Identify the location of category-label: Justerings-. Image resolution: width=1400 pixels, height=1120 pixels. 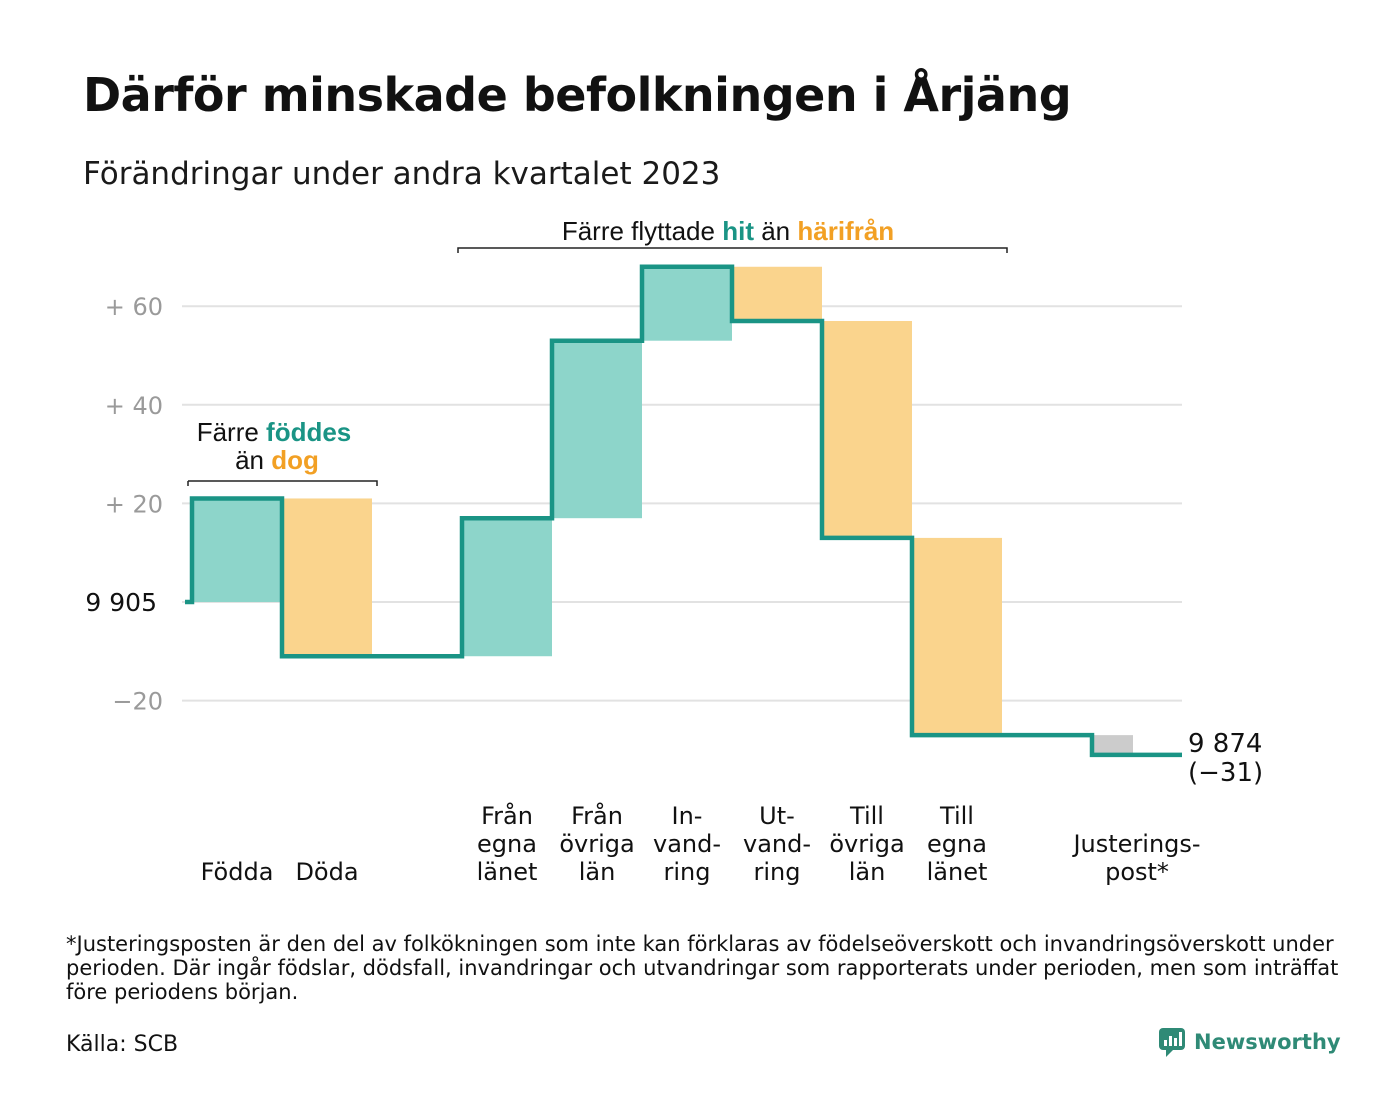
(1135, 844).